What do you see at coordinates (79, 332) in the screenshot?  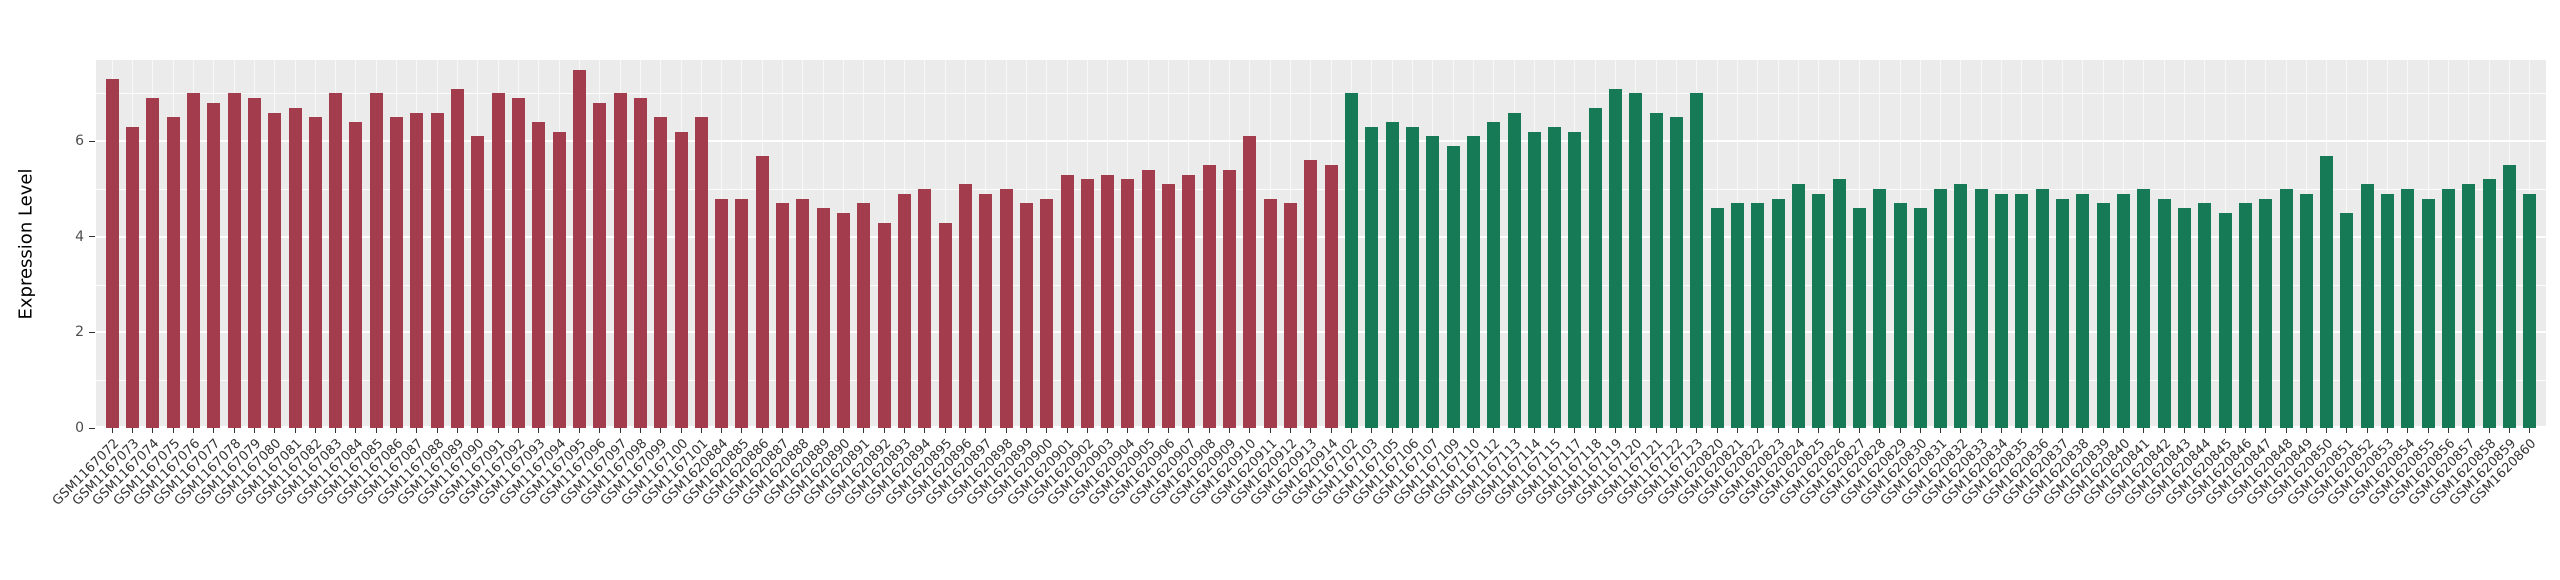 I see `y-tick-label: 2` at bounding box center [79, 332].